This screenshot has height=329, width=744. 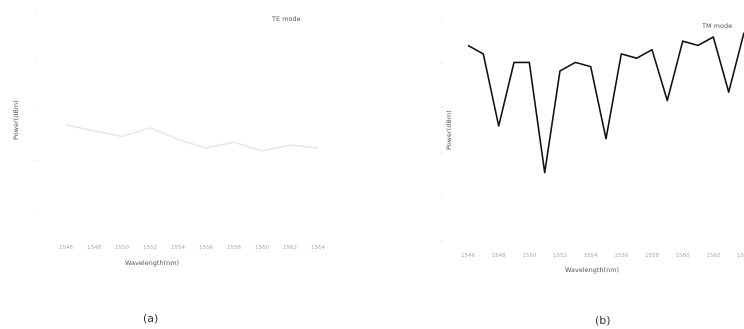 I want to click on caption-b: (b), so click(x=603, y=320).